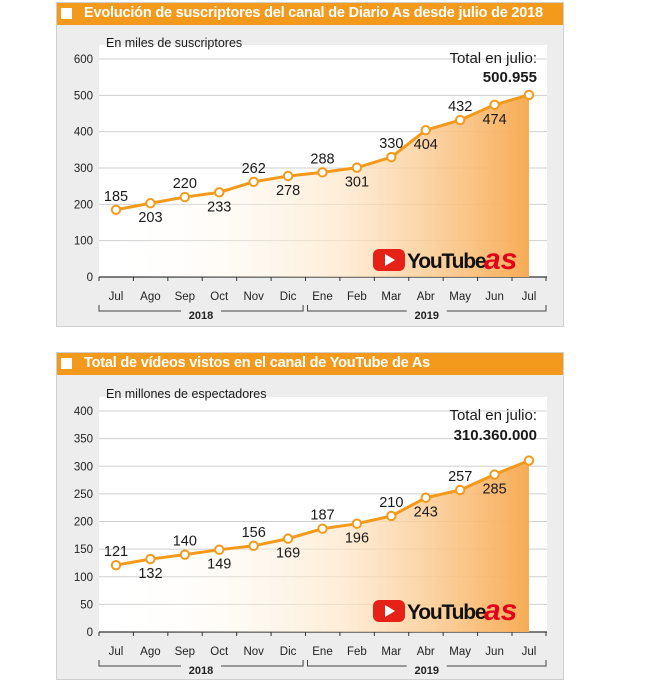  Describe the element at coordinates (219, 207) in the screenshot. I see `data-label: 233` at that location.